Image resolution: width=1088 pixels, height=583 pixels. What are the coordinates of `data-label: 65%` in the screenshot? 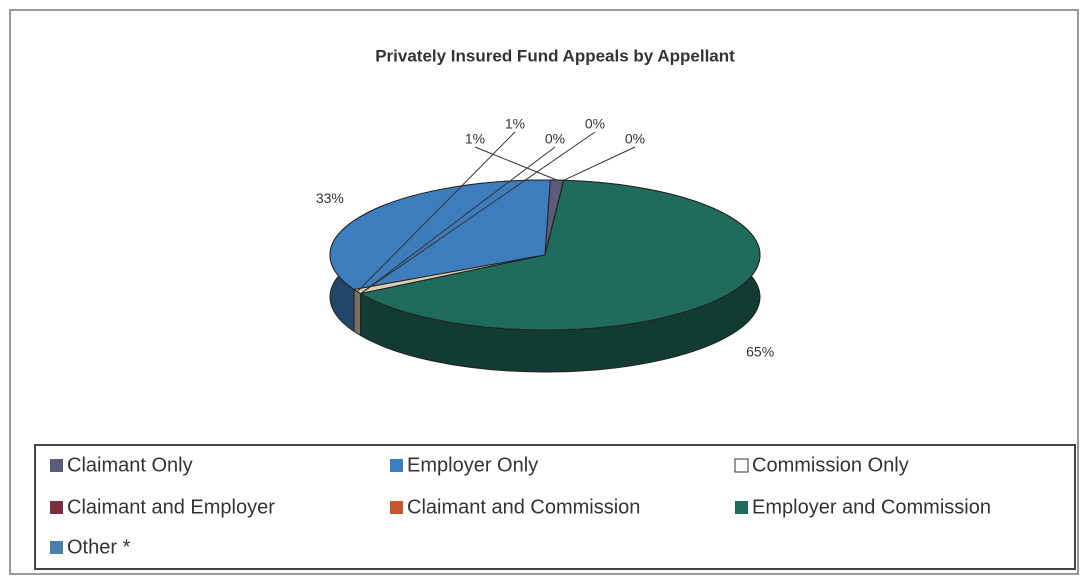 It's located at (760, 351).